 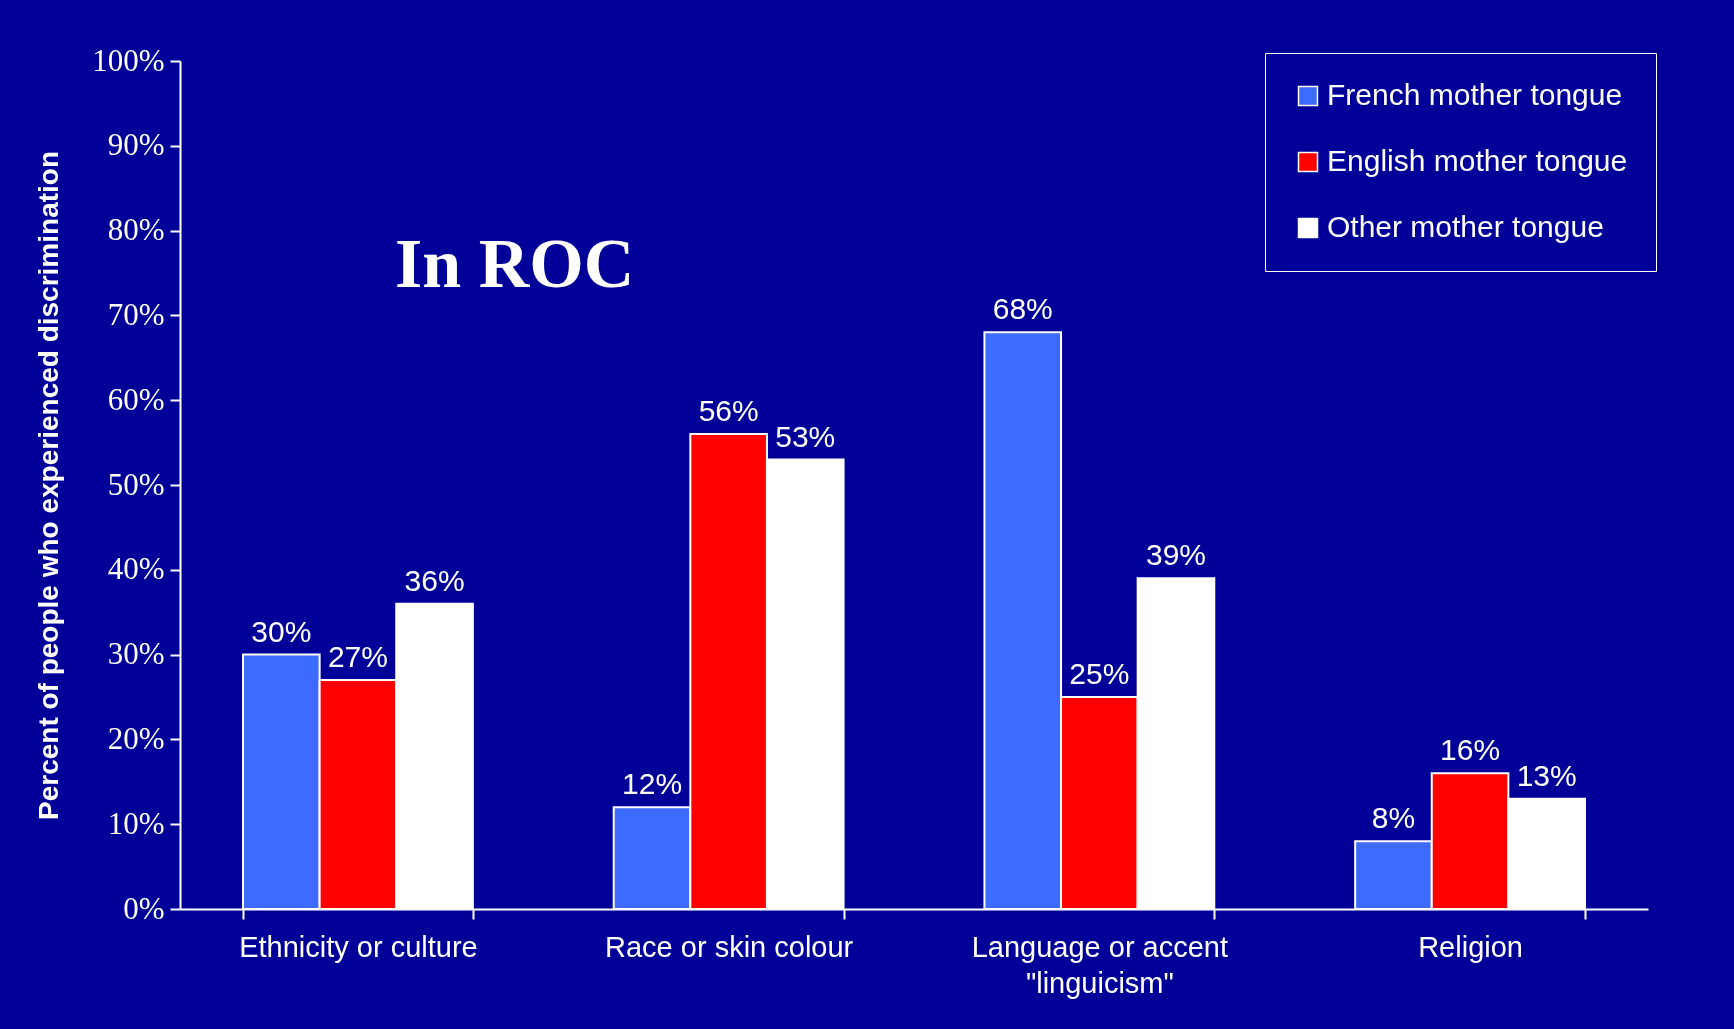 I want to click on y-tick-label: 90%, so click(x=136, y=145).